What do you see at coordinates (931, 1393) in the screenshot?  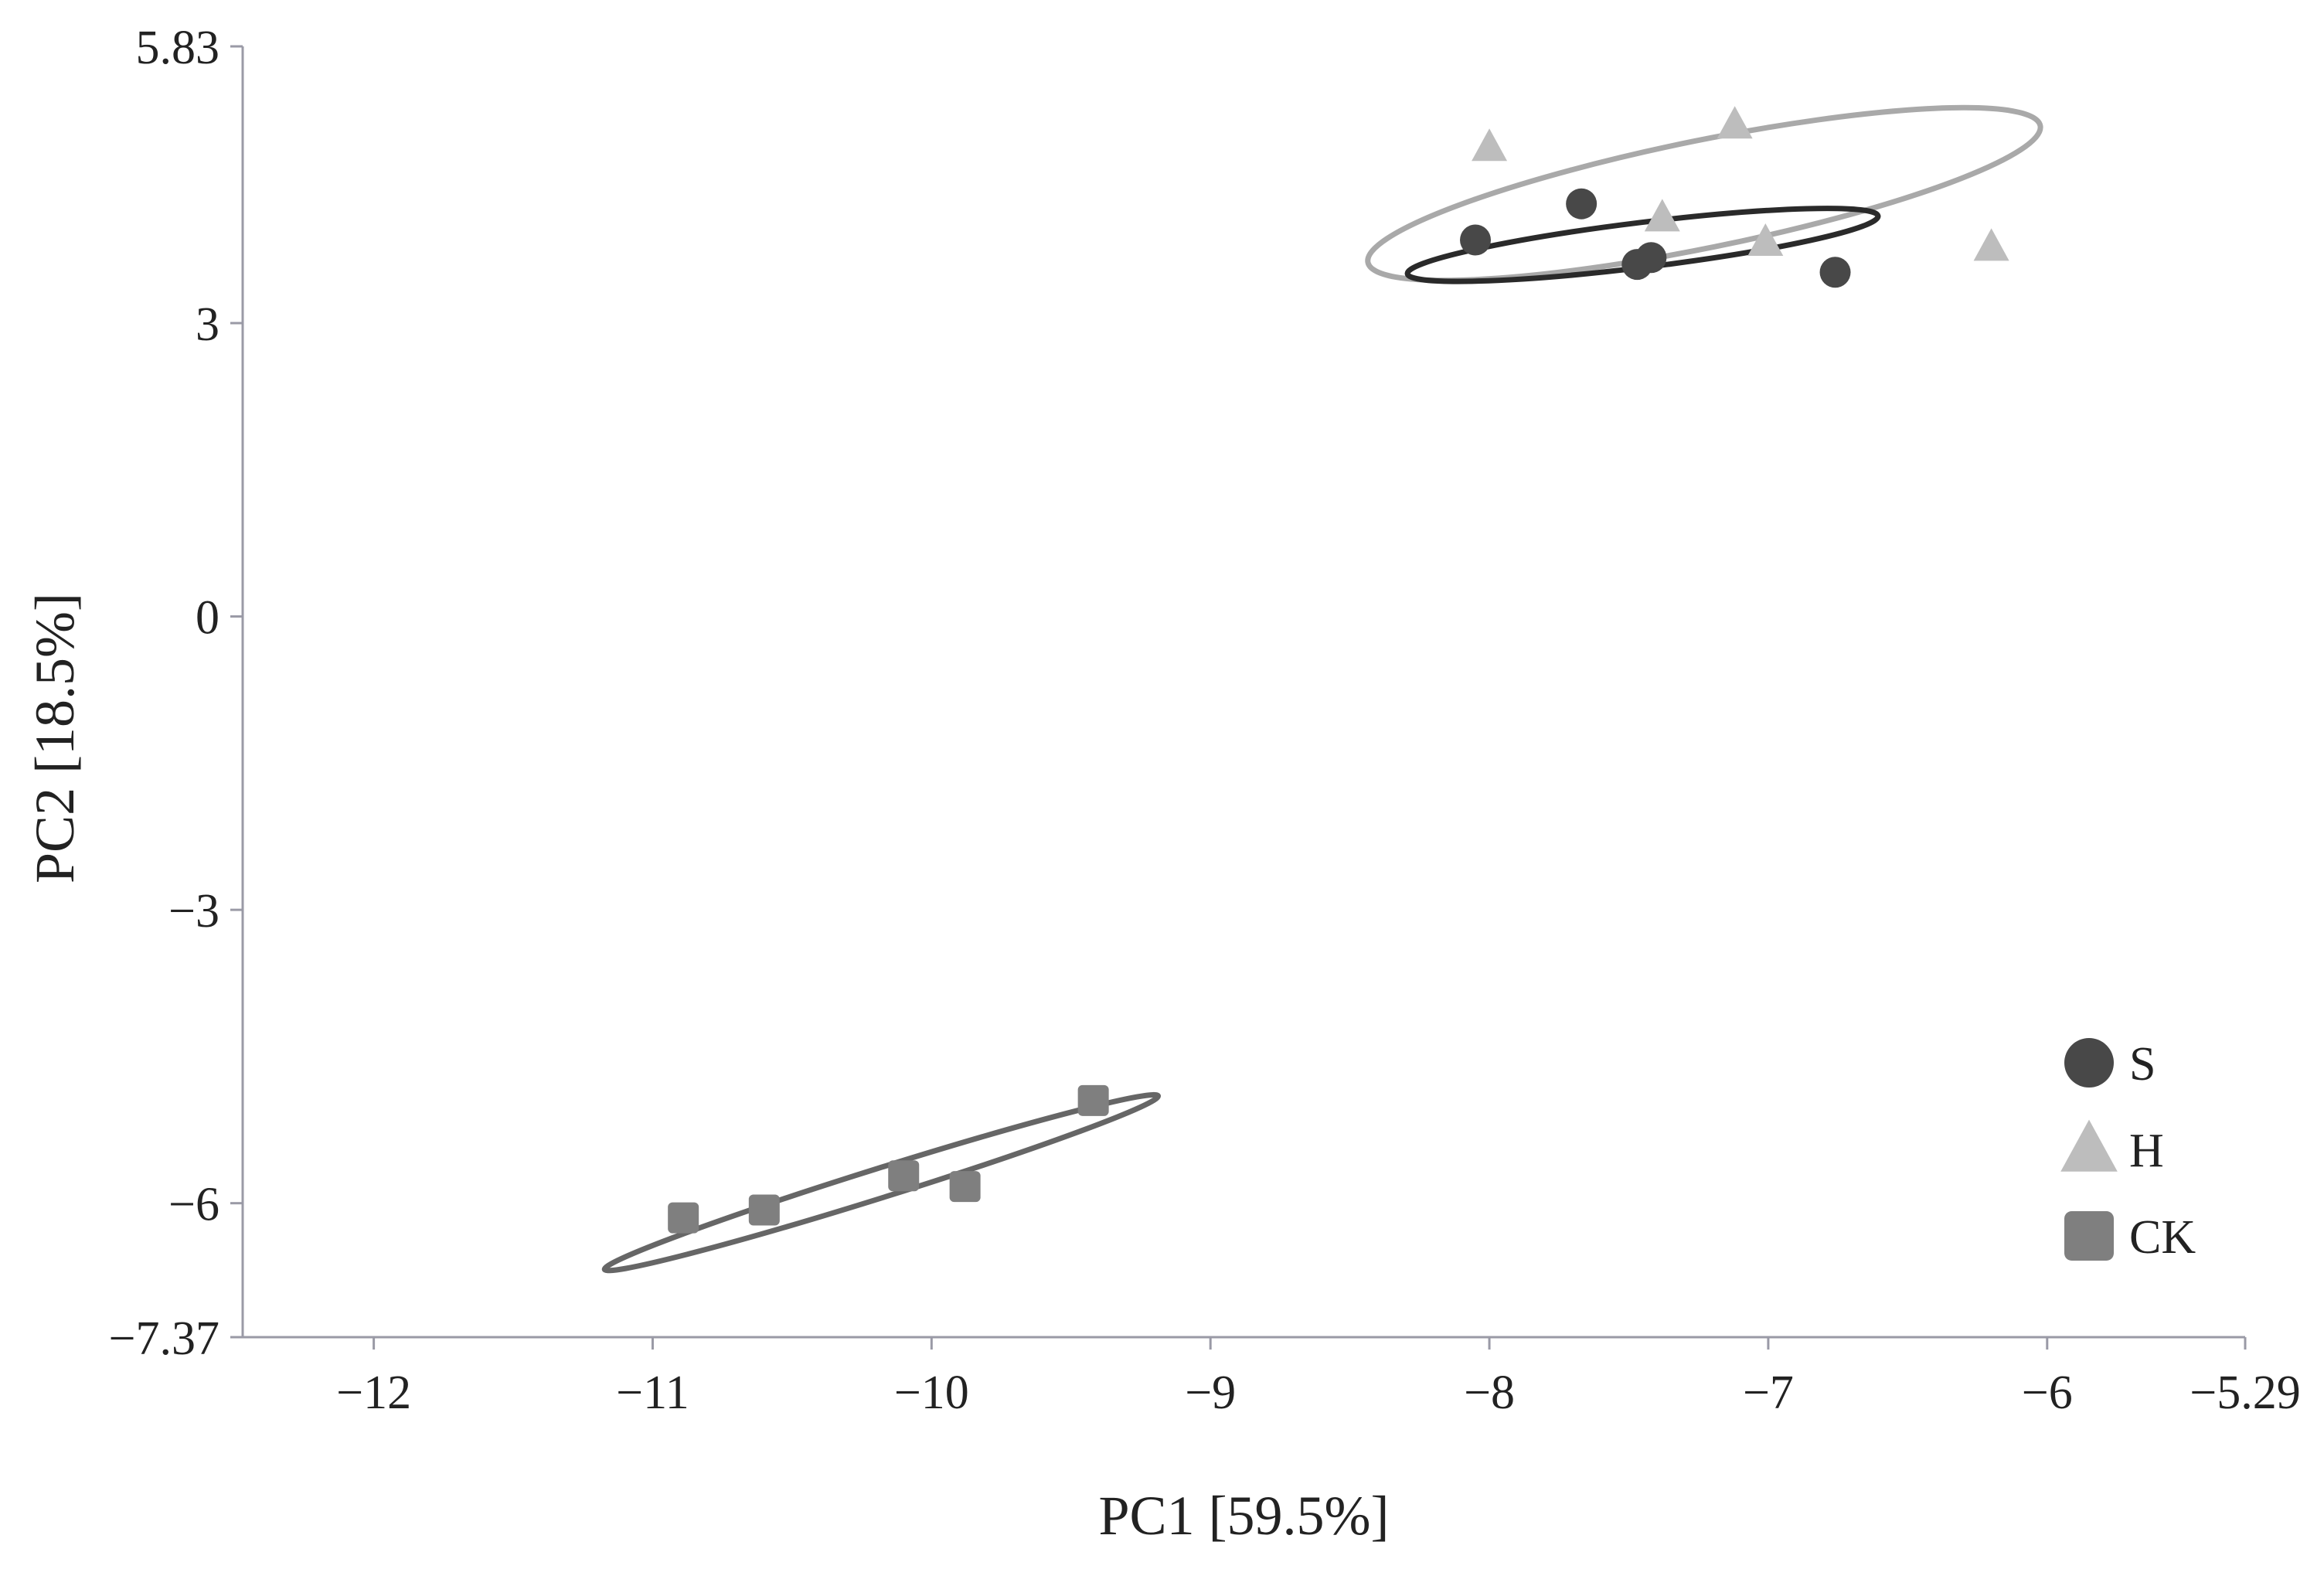 I see `x-tick-label: −10` at bounding box center [931, 1393].